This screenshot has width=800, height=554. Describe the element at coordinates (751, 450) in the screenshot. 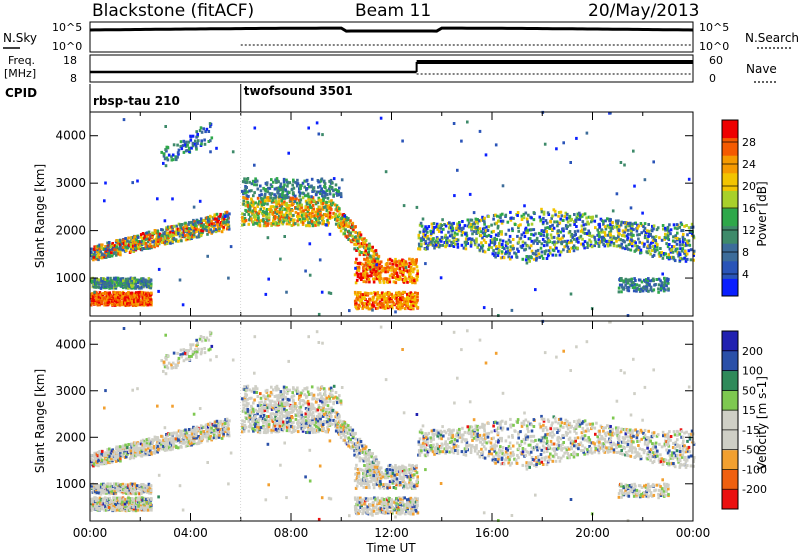

I see `colorbar-tick: -50` at that location.